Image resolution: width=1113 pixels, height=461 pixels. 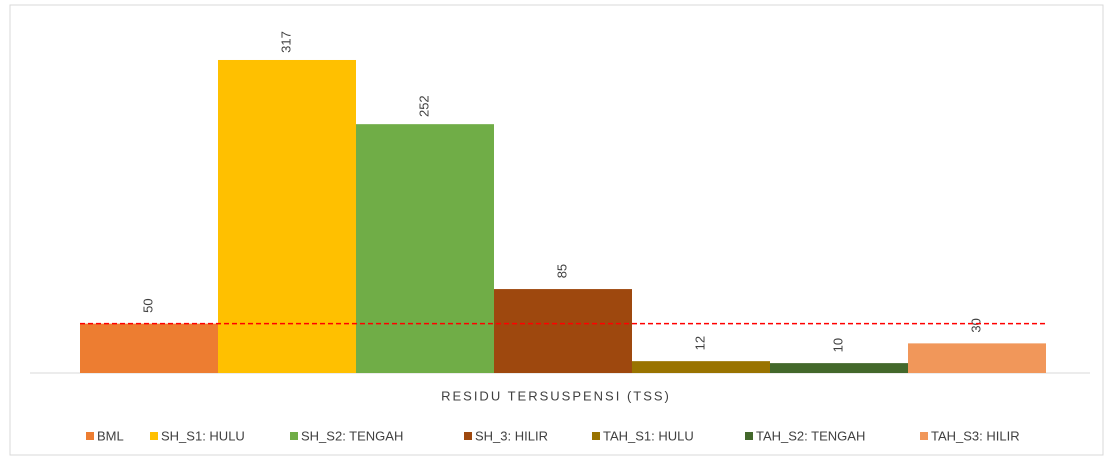 I want to click on data-label: 85, so click(x=561, y=271).